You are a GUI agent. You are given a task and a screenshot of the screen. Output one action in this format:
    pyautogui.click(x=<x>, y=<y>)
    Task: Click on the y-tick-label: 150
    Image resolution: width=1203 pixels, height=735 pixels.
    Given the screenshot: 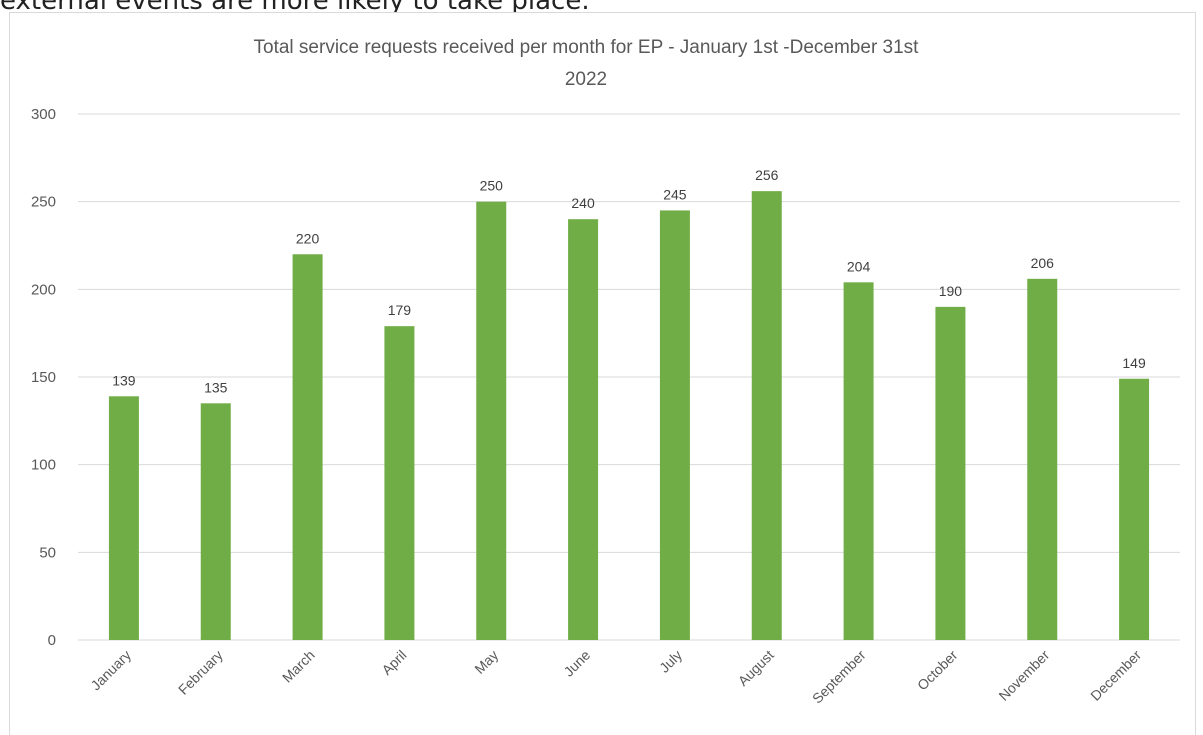 What is the action you would take?
    pyautogui.click(x=43, y=377)
    